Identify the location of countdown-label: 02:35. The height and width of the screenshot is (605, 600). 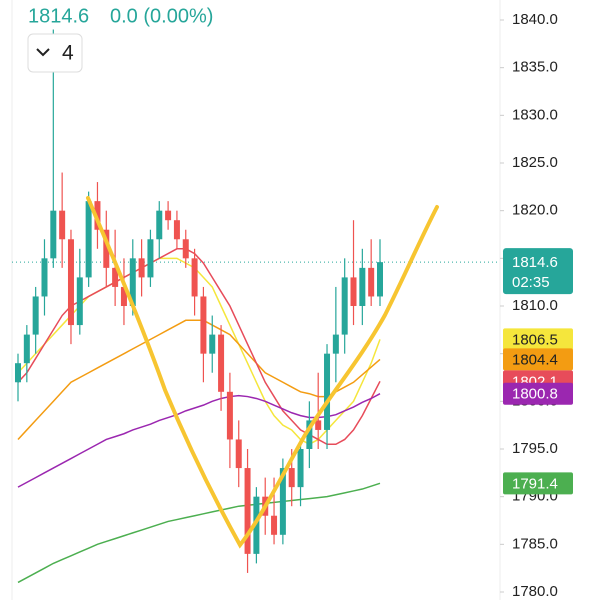
(531, 282).